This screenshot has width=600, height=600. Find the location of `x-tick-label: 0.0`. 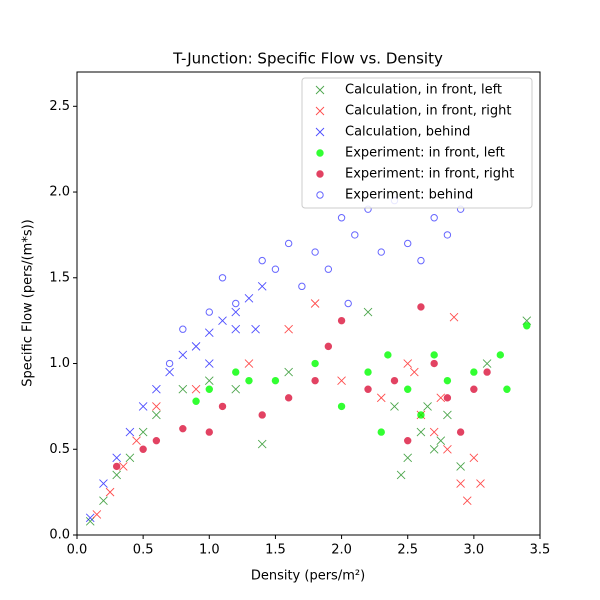

x-tick-label: 0.0 is located at coordinates (77, 550).